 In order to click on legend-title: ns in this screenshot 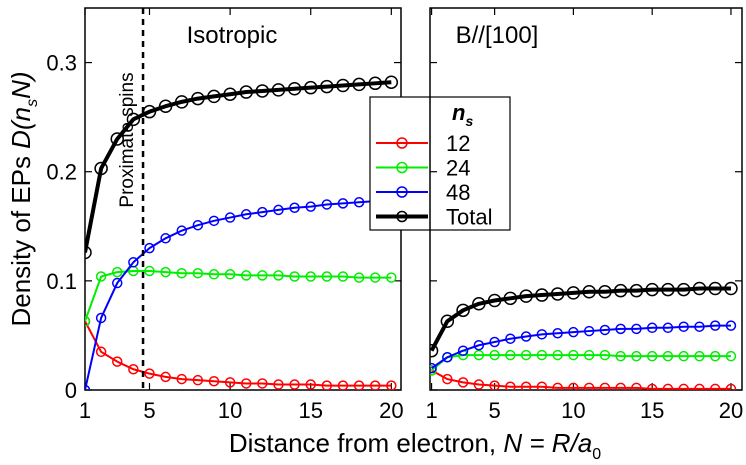, I will do `click(462, 114)`.